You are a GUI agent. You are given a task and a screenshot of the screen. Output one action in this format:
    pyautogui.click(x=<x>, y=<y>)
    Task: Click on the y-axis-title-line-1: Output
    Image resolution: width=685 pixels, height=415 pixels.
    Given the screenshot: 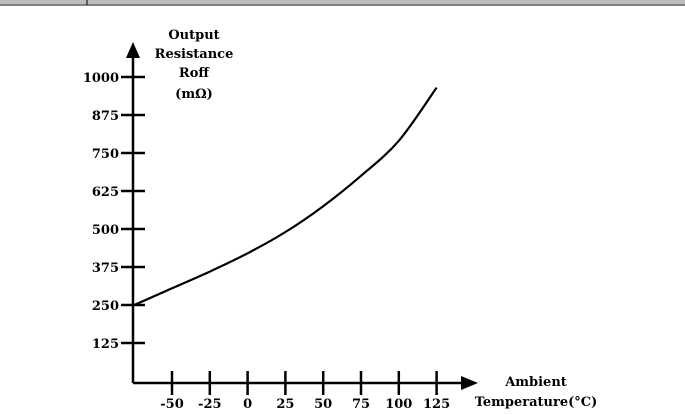 What is the action you would take?
    pyautogui.click(x=193, y=35)
    